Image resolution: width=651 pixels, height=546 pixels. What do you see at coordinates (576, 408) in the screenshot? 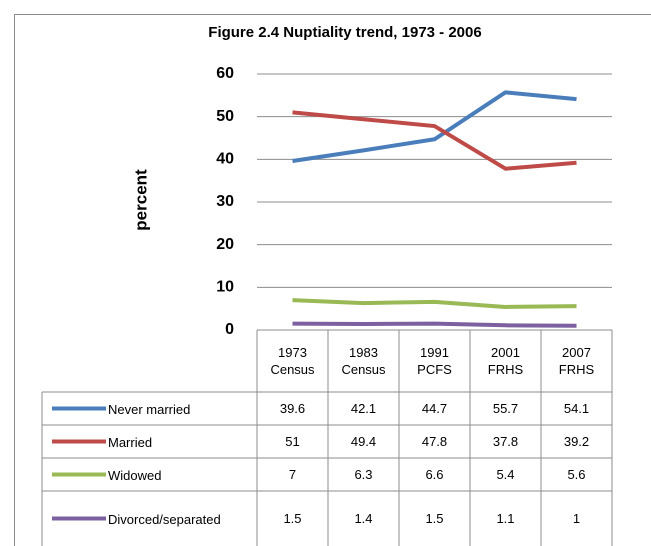
I see `table-value: 54.1` at bounding box center [576, 408].